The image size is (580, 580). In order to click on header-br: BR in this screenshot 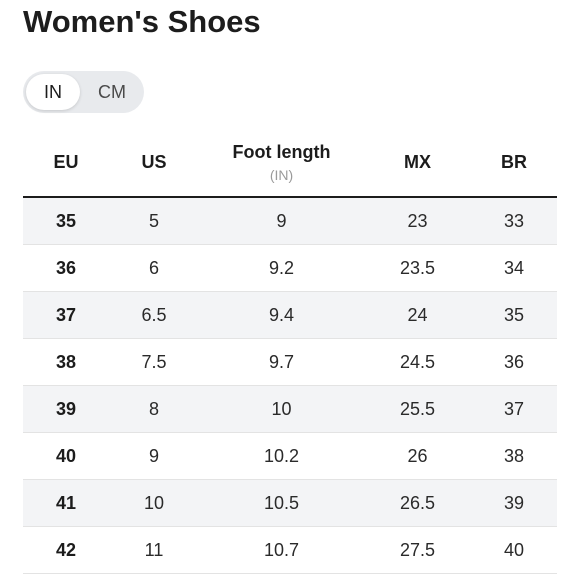, I will do `click(514, 163)`.